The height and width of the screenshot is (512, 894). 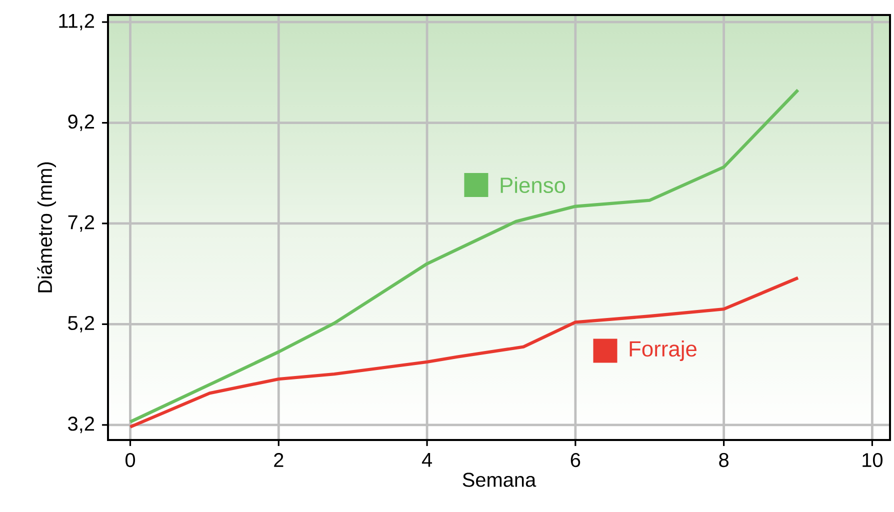 What do you see at coordinates (427, 460) in the screenshot?
I see `x-tick-label: 4` at bounding box center [427, 460].